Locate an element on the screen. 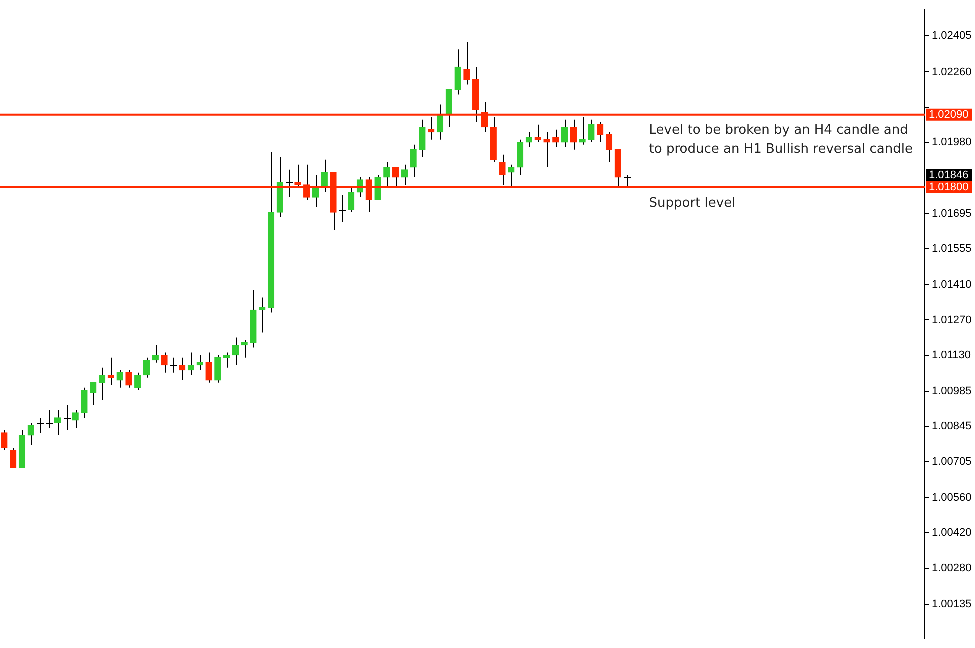  y-tick-label: 1.00985 is located at coordinates (952, 392).